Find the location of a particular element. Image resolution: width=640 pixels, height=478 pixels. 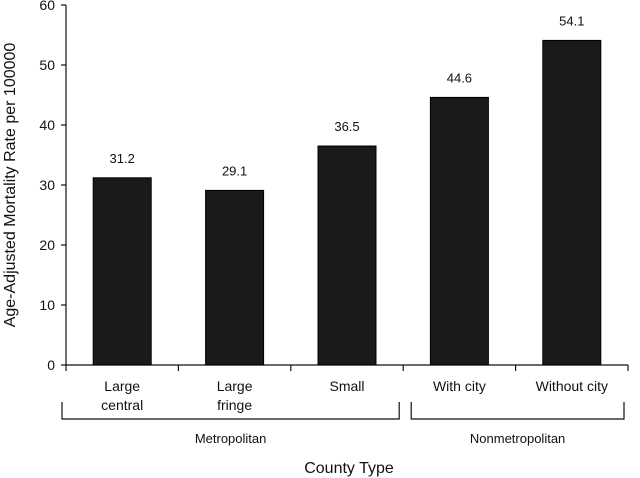

category-label: central is located at coordinates (122, 405).